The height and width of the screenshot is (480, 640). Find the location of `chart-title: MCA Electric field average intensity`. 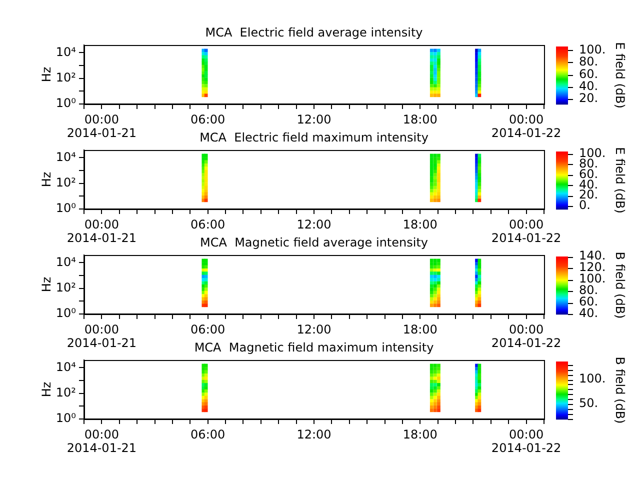

chart-title: MCA Electric field average intensity is located at coordinates (314, 32).